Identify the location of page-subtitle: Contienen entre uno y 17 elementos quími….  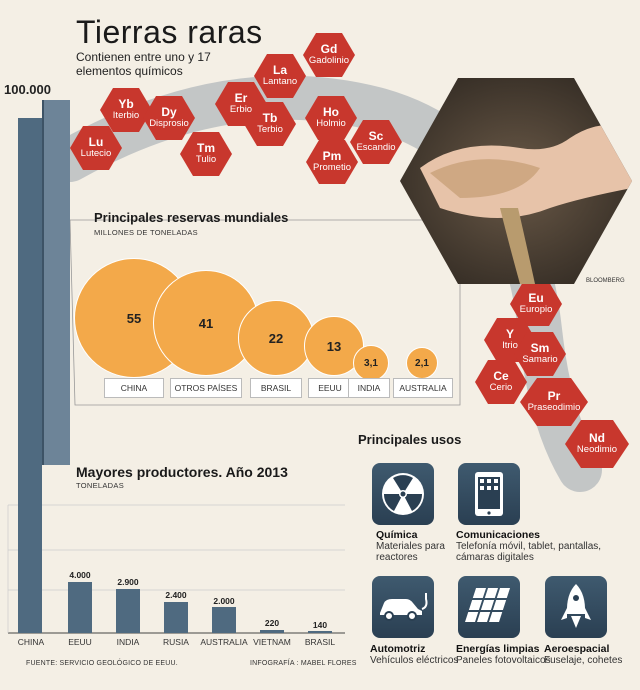
(143, 64).